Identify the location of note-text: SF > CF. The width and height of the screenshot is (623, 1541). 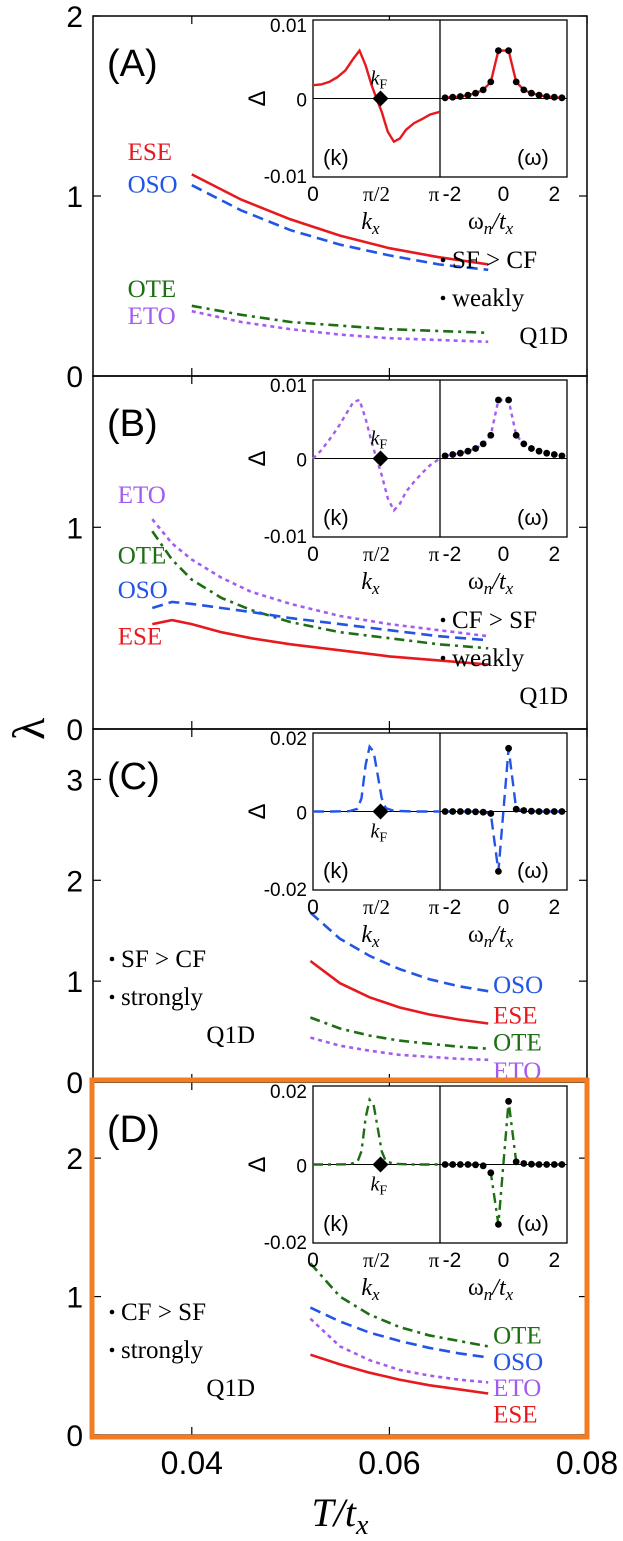
(163, 959).